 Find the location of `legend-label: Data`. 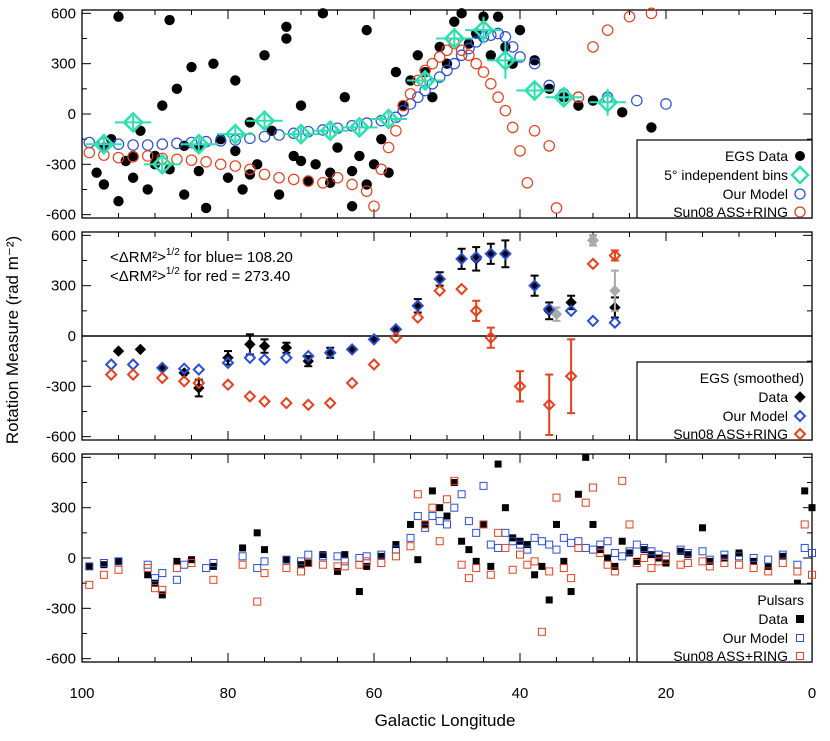

legend-label: Data is located at coordinates (773, 397).